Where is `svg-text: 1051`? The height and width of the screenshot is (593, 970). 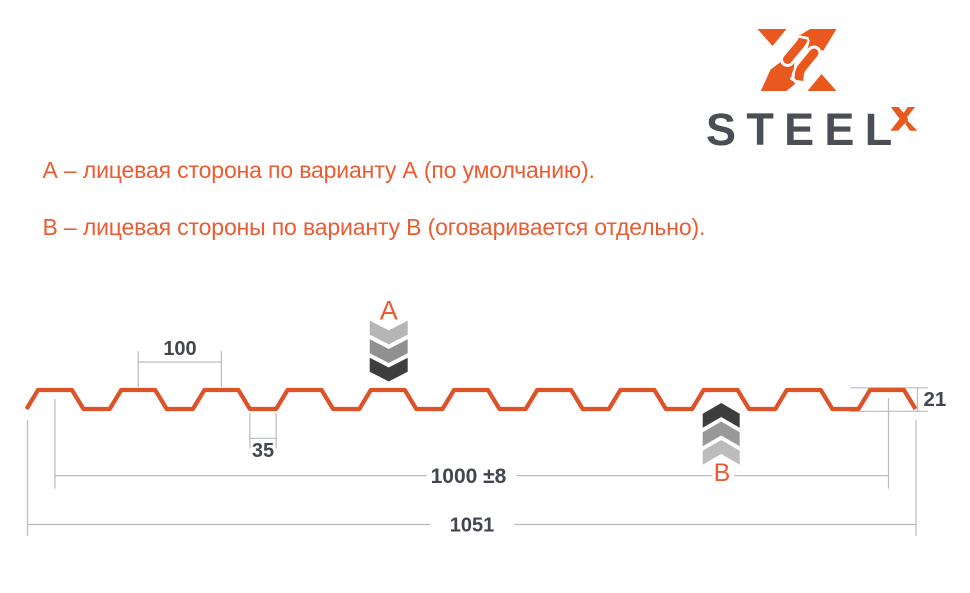 svg-text: 1051 is located at coordinates (472, 526).